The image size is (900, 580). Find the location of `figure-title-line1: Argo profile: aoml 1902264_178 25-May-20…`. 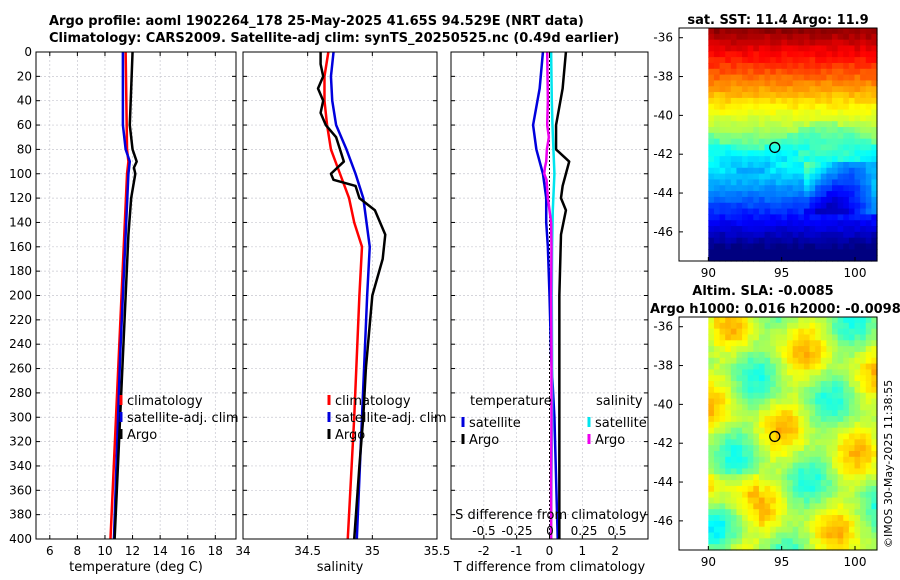

figure-title-line1: Argo profile: aoml 1902264_178 25-May-20… is located at coordinates (316, 21).